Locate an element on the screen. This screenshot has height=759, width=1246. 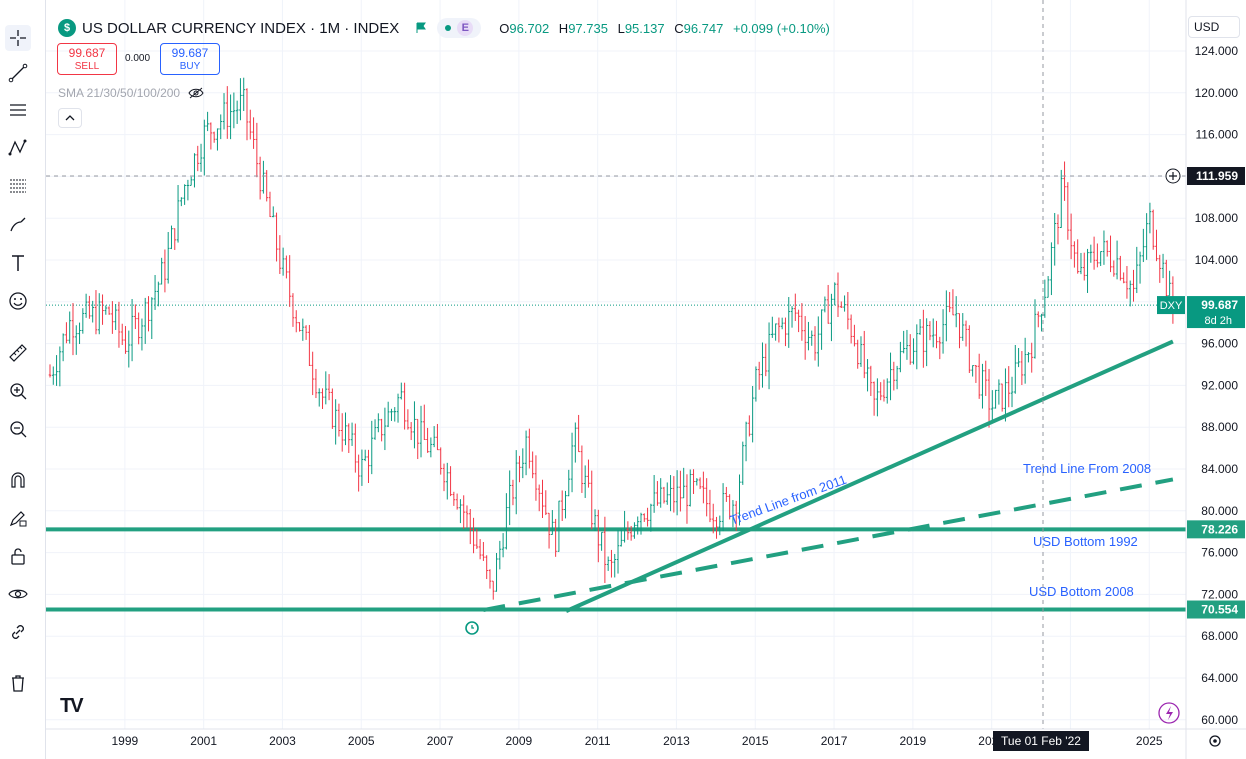
price-tick-label: 72.000 is located at coordinates (1219, 594).